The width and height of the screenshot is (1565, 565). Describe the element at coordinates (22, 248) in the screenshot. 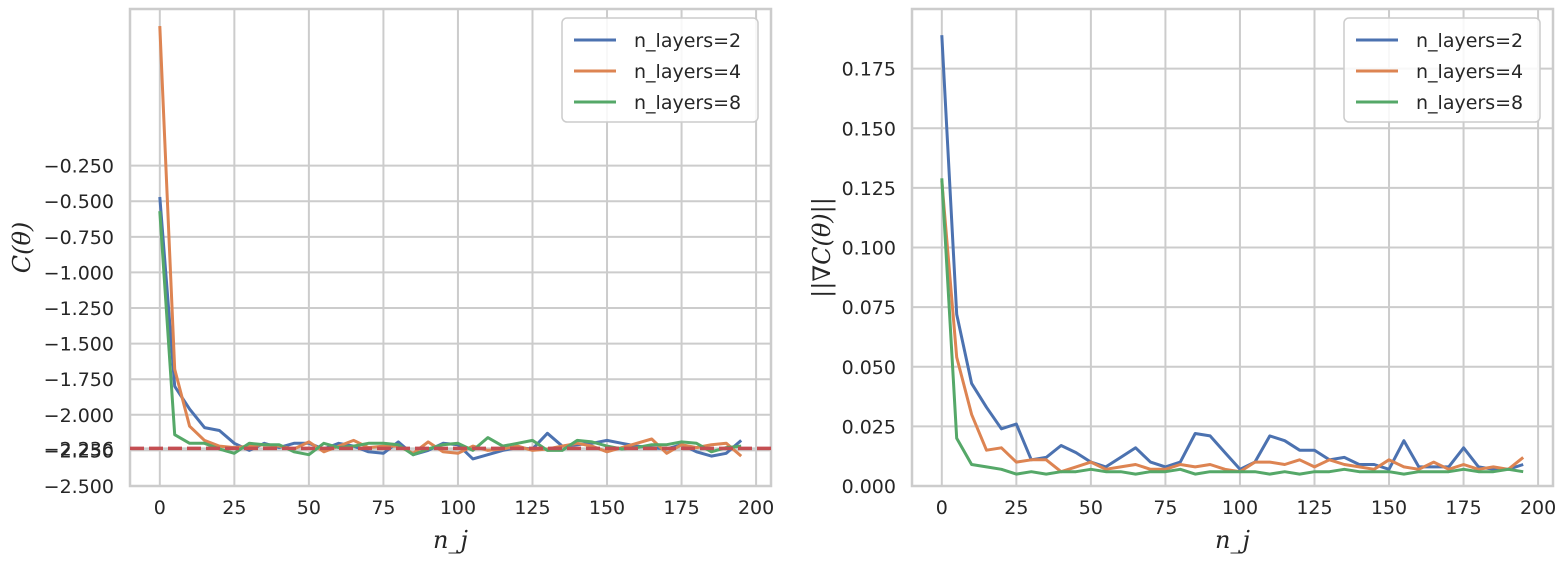

I see `y-axis-label: C(θ)` at that location.